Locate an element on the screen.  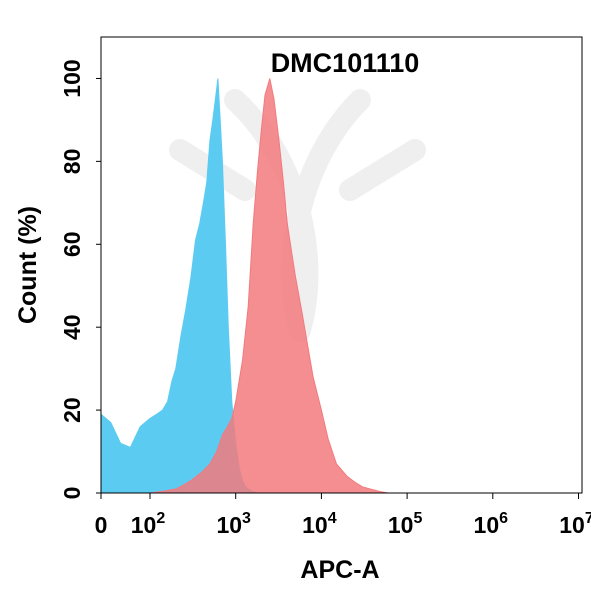
y-axis-ticks: 0 20 40 60 80 100 is located at coordinates (80, 279).